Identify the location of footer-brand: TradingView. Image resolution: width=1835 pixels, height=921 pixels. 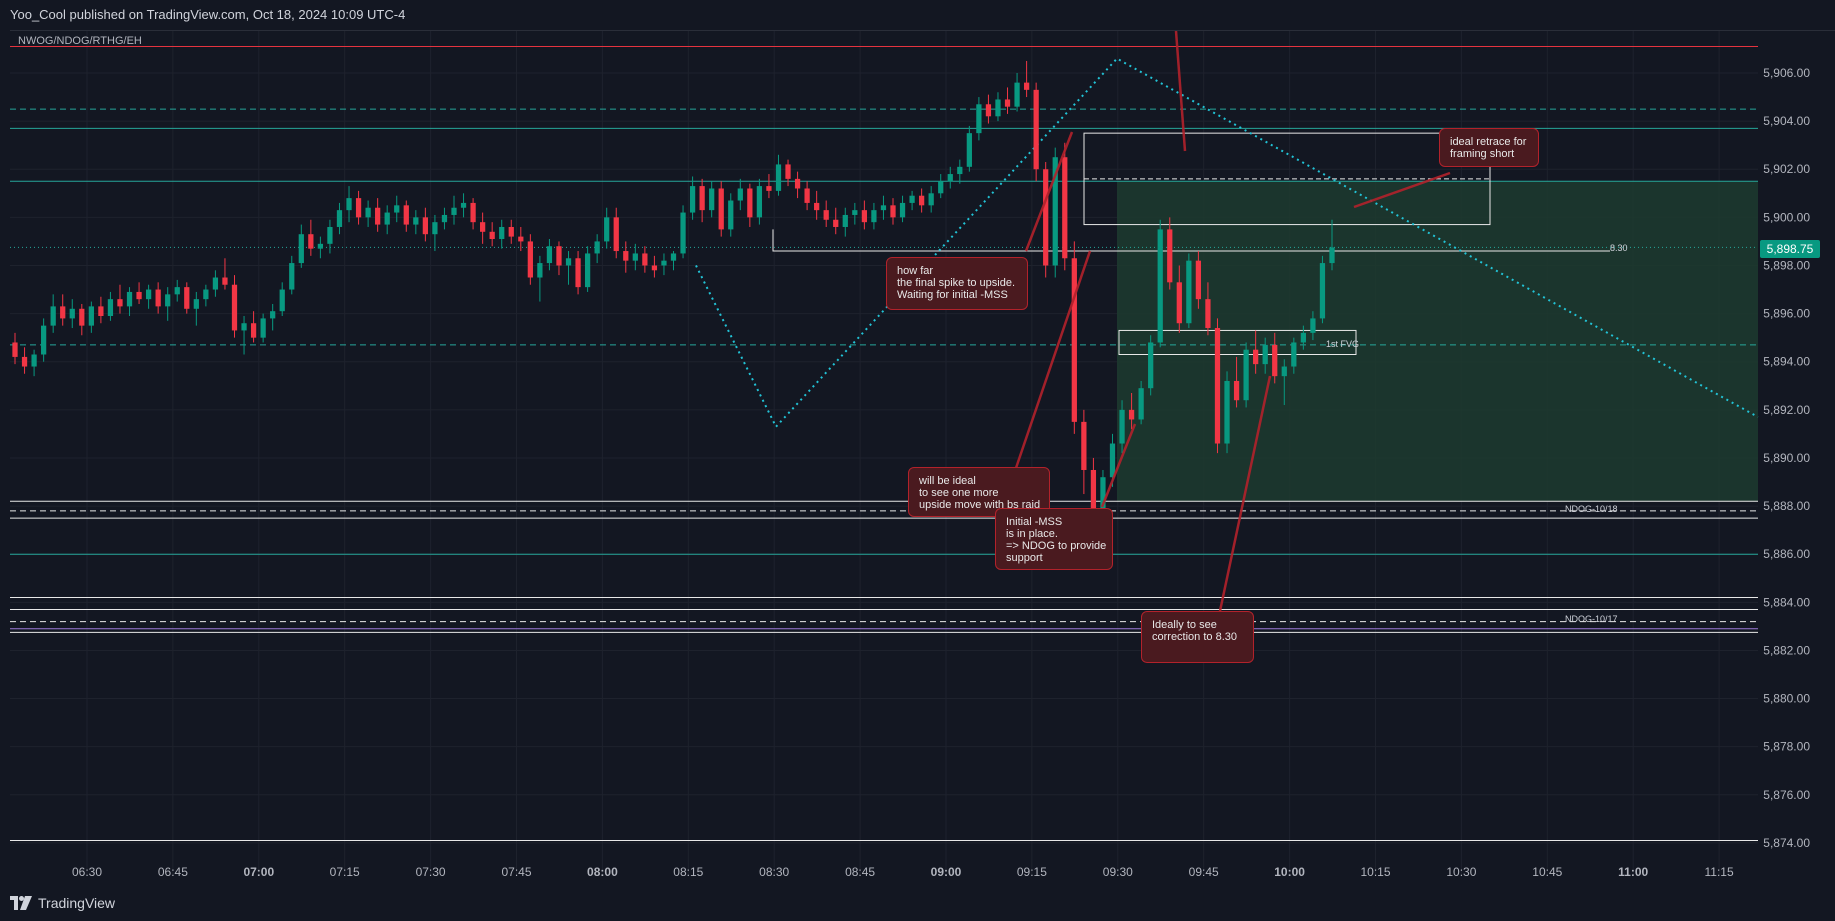
(77, 903).